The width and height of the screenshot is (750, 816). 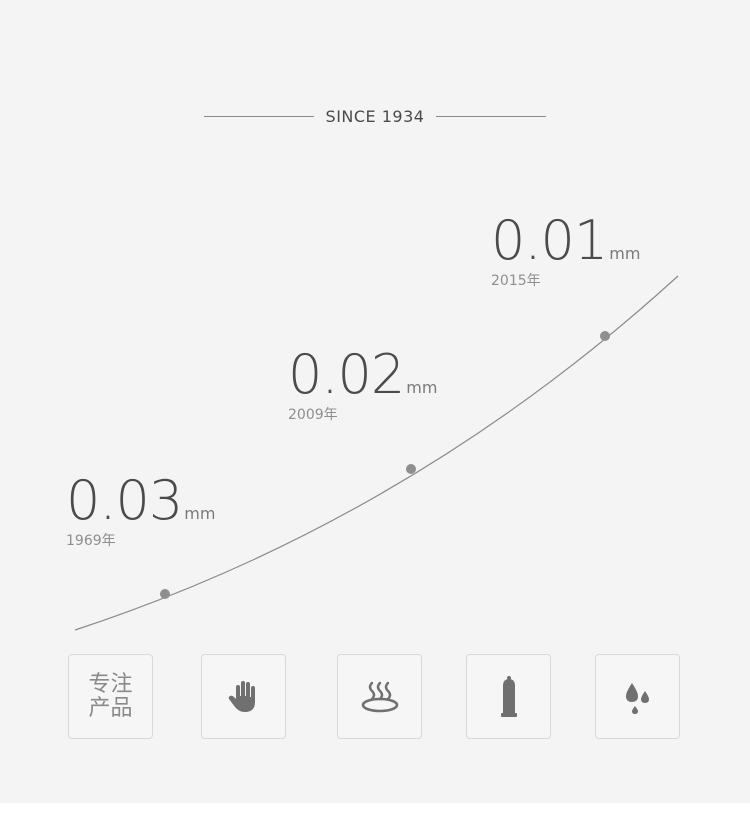 I want to click on milestone-year: 2015年, so click(x=516, y=281).